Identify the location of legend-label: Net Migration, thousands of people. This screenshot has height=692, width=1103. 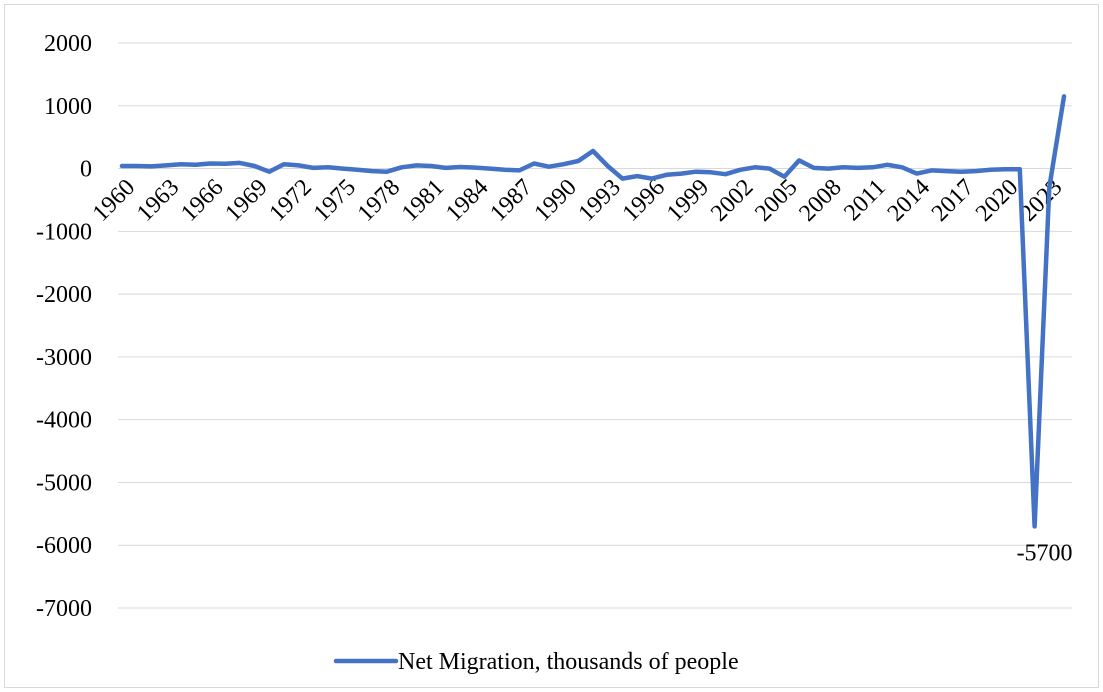
(568, 662).